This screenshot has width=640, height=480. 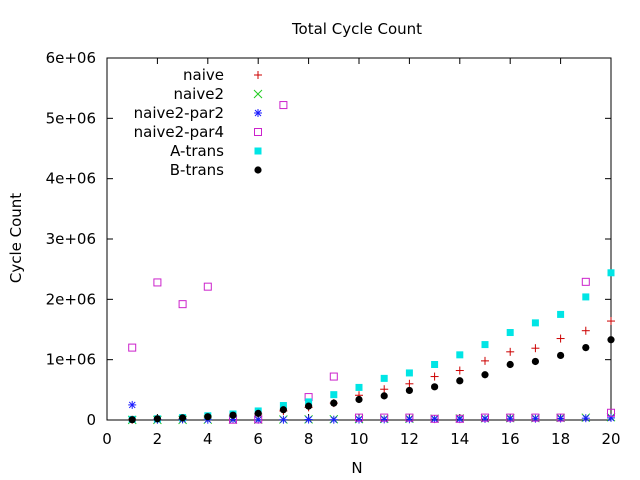 What do you see at coordinates (309, 439) in the screenshot?
I see `x-tick-label: 8` at bounding box center [309, 439].